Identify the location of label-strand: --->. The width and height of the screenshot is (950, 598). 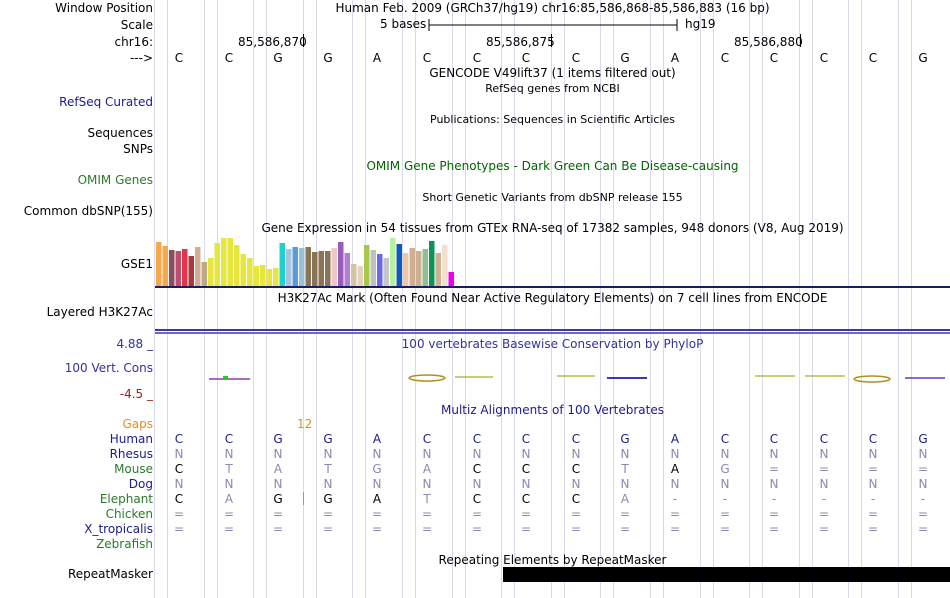
(141, 58).